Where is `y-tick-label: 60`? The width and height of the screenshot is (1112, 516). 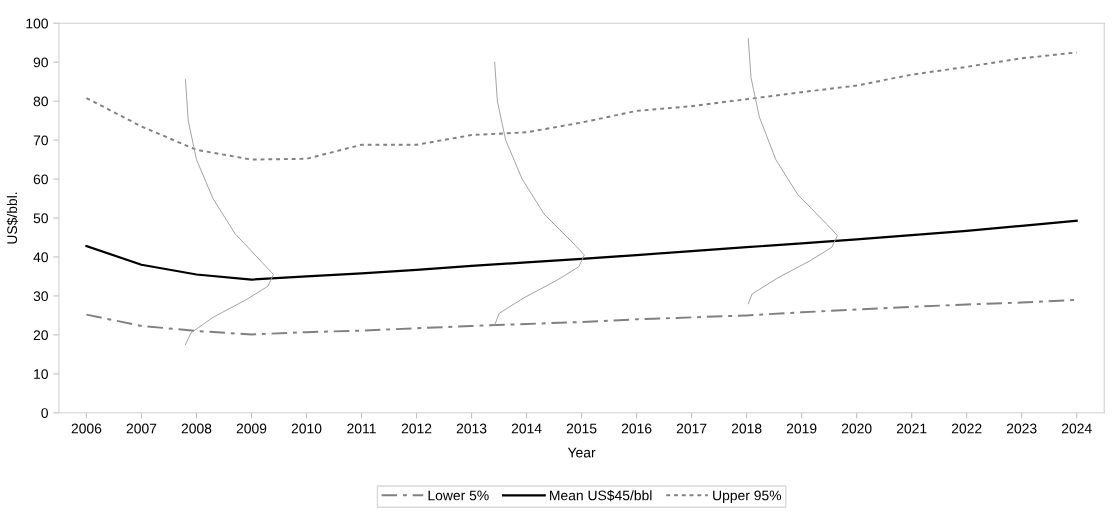 y-tick-label: 60 is located at coordinates (40, 179).